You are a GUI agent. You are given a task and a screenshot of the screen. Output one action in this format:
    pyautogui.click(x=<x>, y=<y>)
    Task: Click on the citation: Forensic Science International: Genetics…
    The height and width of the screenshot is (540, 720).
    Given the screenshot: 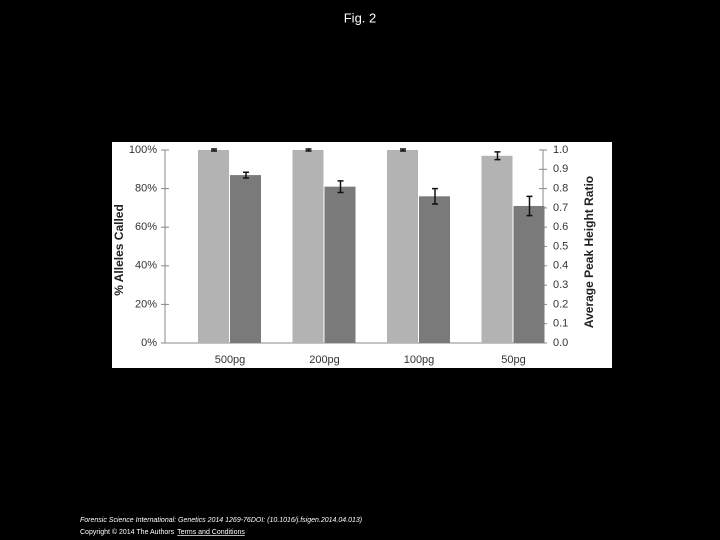 What is the action you would take?
    pyautogui.click(x=221, y=520)
    